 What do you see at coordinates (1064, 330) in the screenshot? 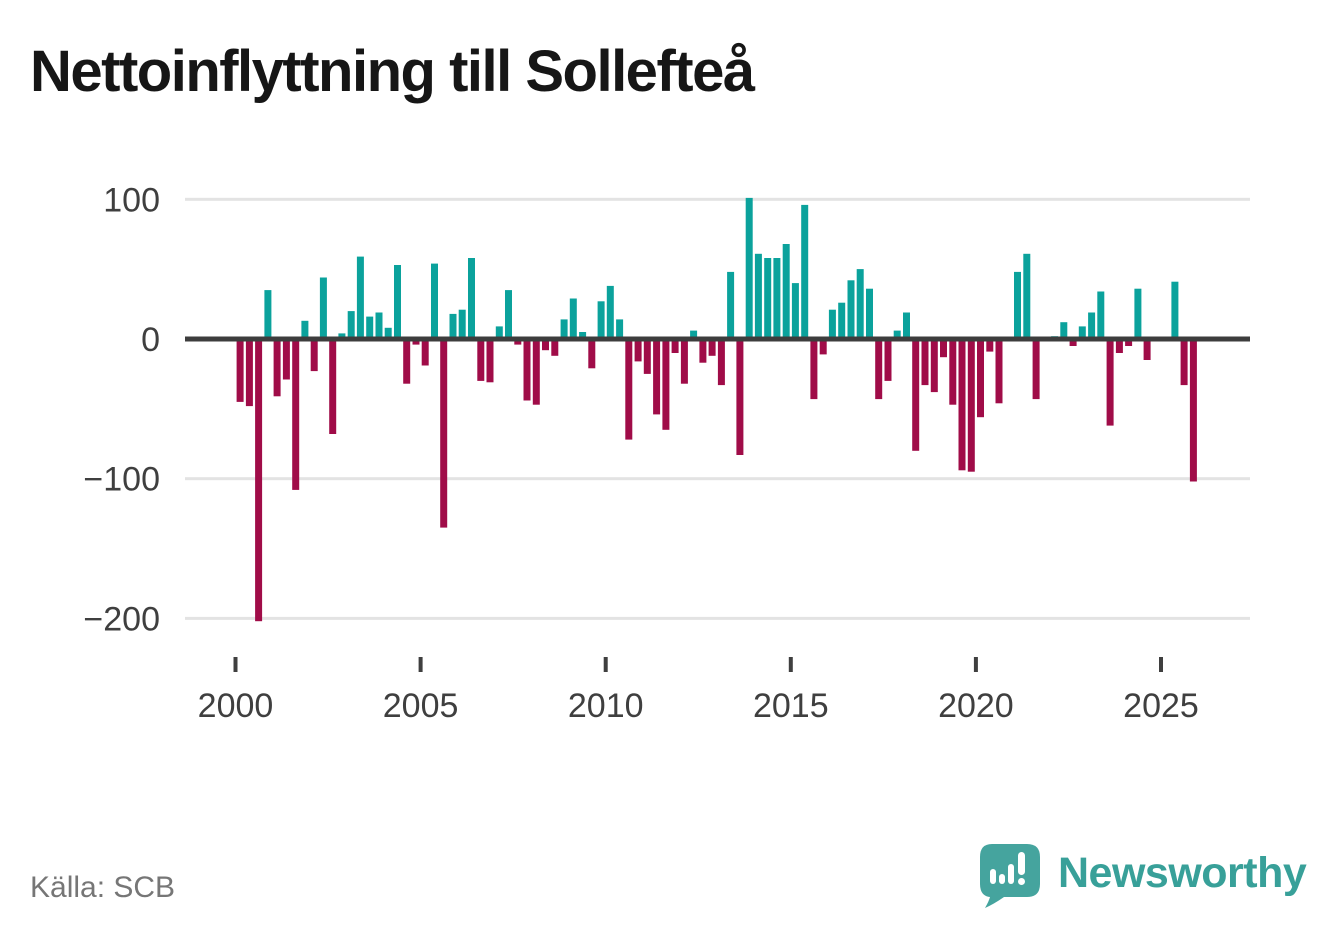
I see `bar-2022-q2` at bounding box center [1064, 330].